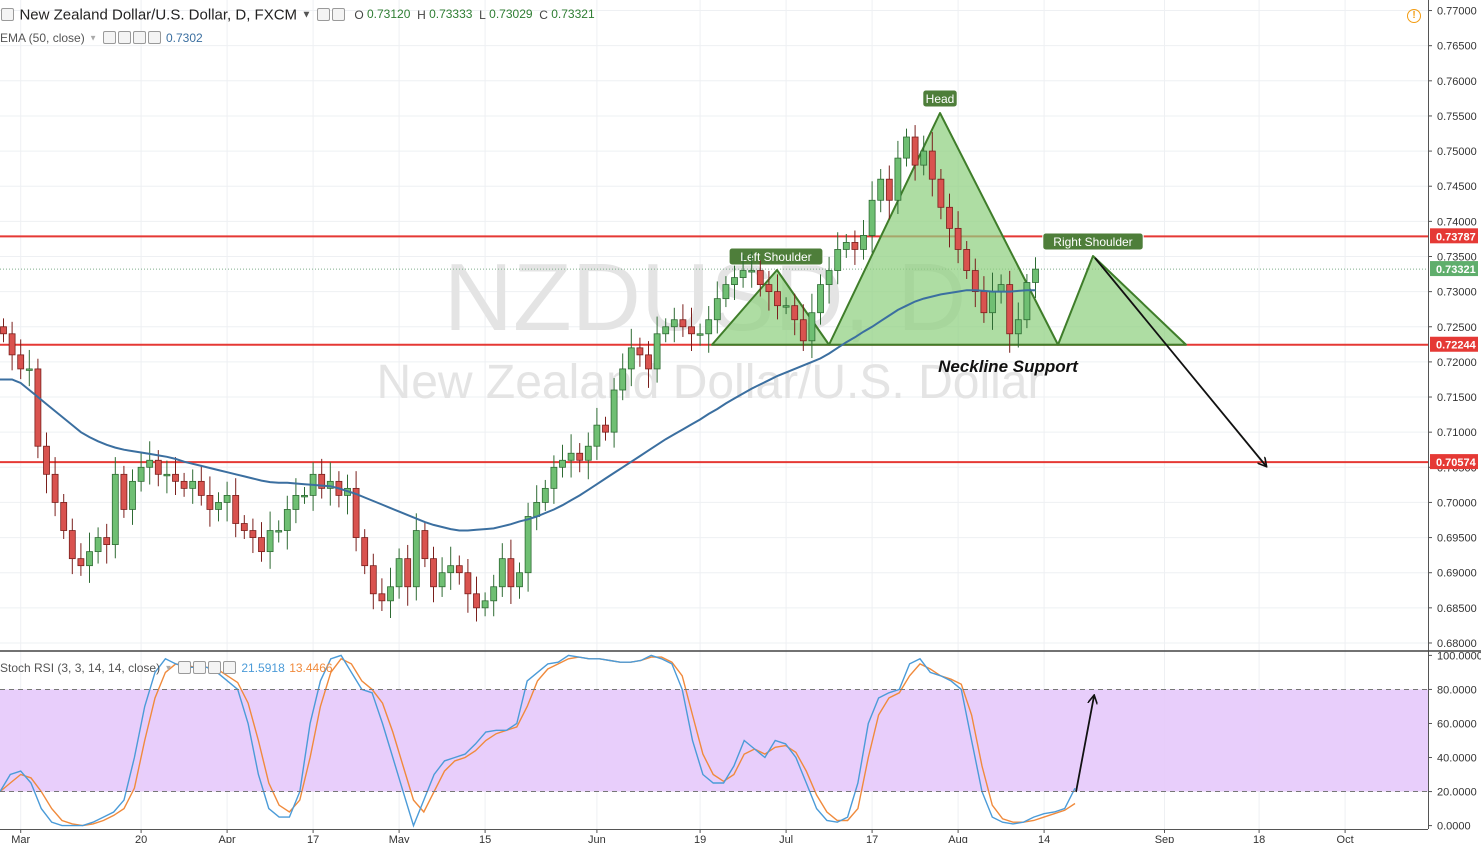  I want to click on time-tick-label: 18, so click(1259, 838).